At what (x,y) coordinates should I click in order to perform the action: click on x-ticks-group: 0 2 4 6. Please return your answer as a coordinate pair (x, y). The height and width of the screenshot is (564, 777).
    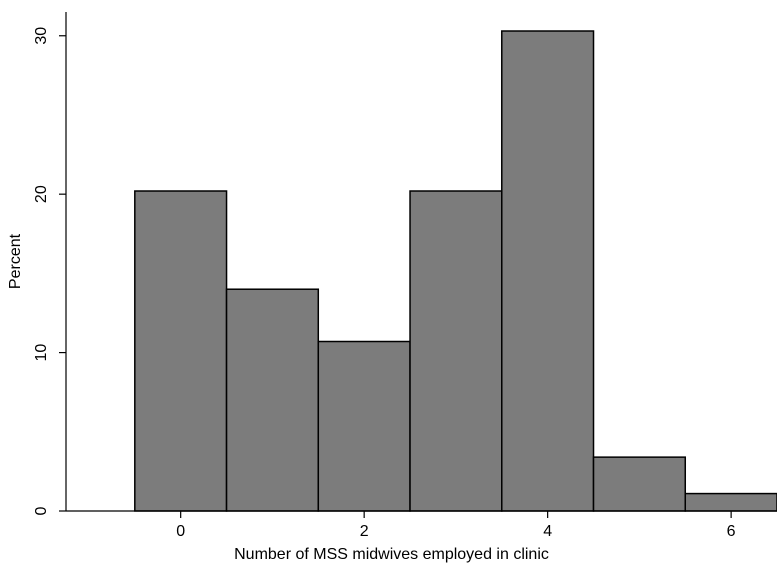
    Looking at the image, I should click on (456, 525).